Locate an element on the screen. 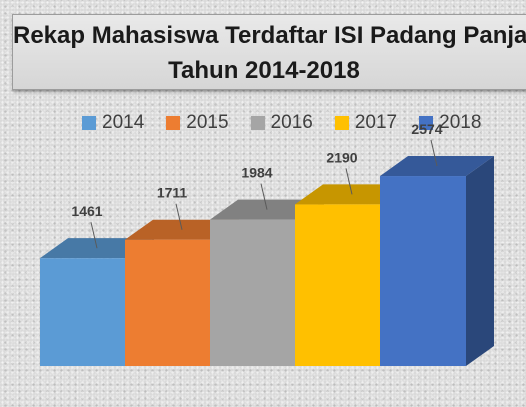 The image size is (526, 407). chart-legend: 2014 2015 2016 2017 2018 is located at coordinates (292, 123).